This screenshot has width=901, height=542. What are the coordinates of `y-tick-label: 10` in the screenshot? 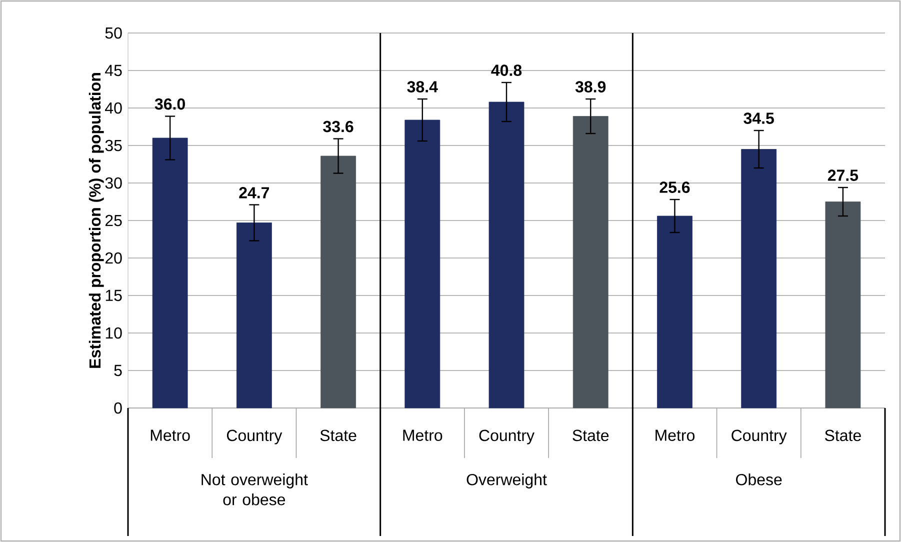 It's located at (114, 333).